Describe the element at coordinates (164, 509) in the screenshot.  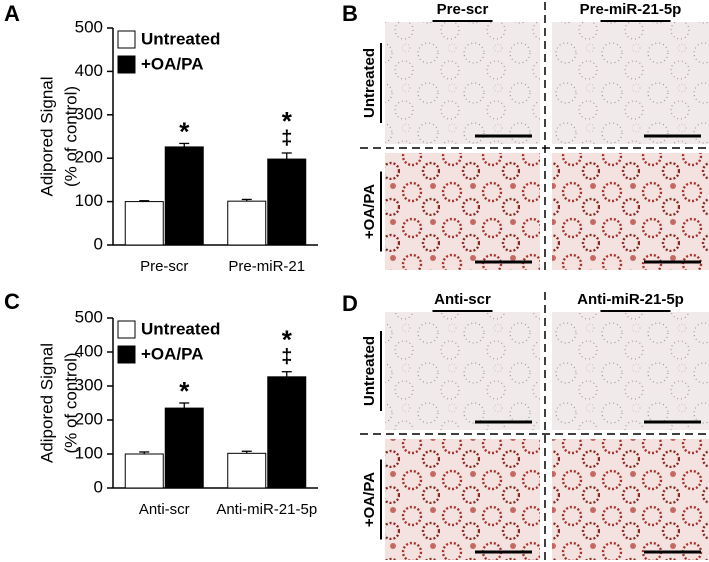
I see `x-tick-label: Anti-scr` at that location.